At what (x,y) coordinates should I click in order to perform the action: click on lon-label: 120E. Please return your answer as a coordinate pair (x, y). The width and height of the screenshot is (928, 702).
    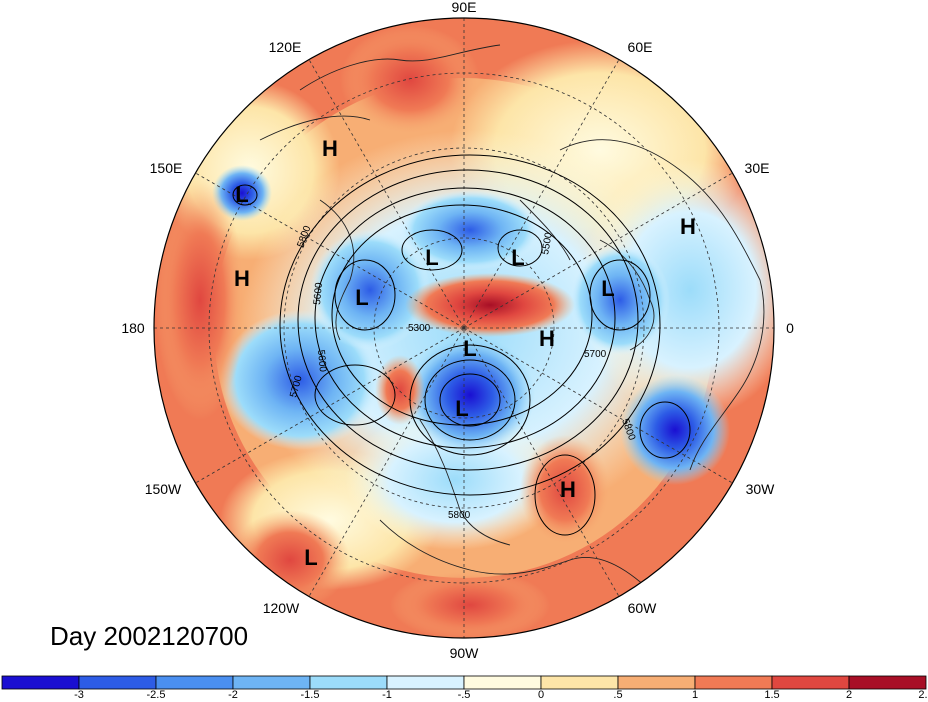
    Looking at the image, I should click on (285, 47).